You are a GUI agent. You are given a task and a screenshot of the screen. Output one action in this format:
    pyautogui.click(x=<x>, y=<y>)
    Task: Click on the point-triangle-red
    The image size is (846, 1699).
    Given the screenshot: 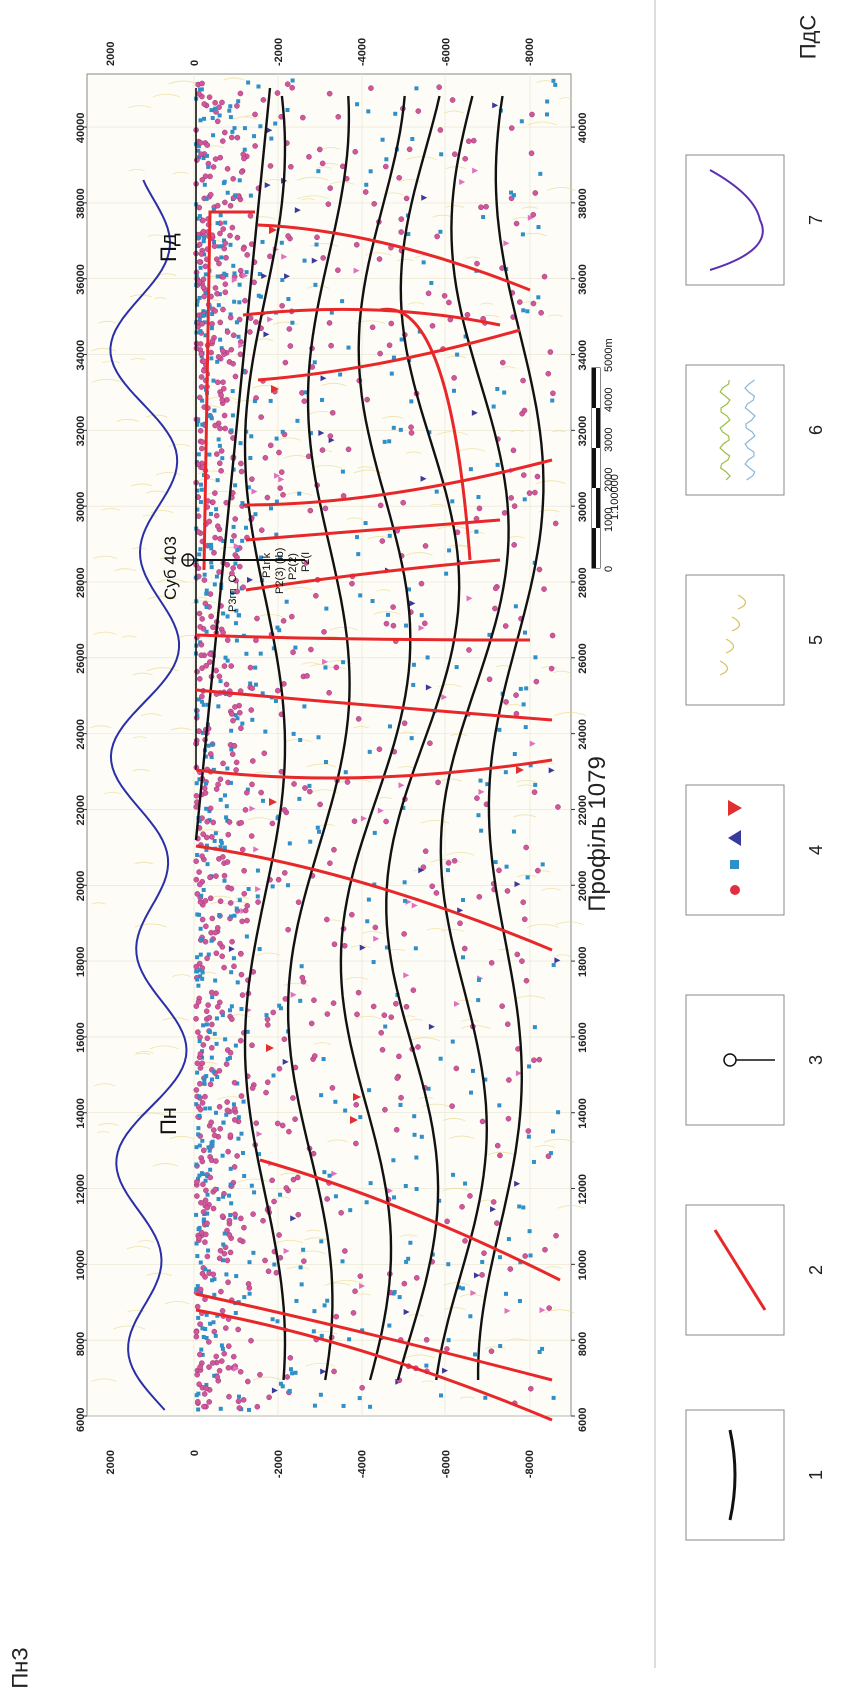 What is the action you would take?
    pyautogui.click(x=273, y=230)
    